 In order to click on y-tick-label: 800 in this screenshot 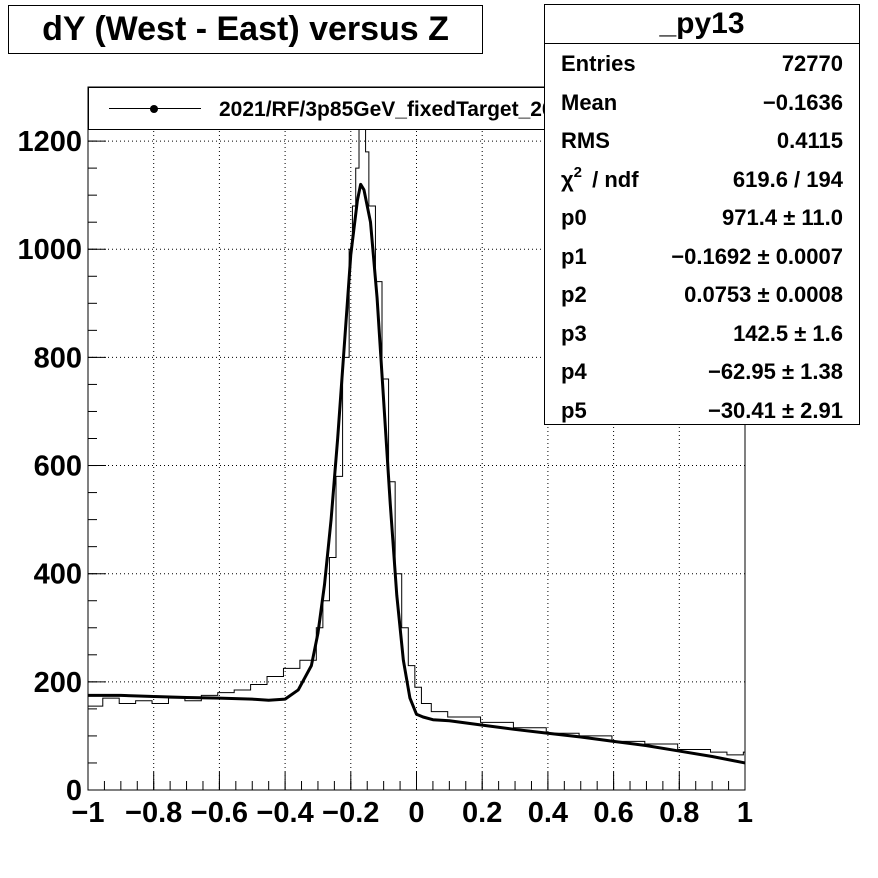, I will do `click(58, 358)`.